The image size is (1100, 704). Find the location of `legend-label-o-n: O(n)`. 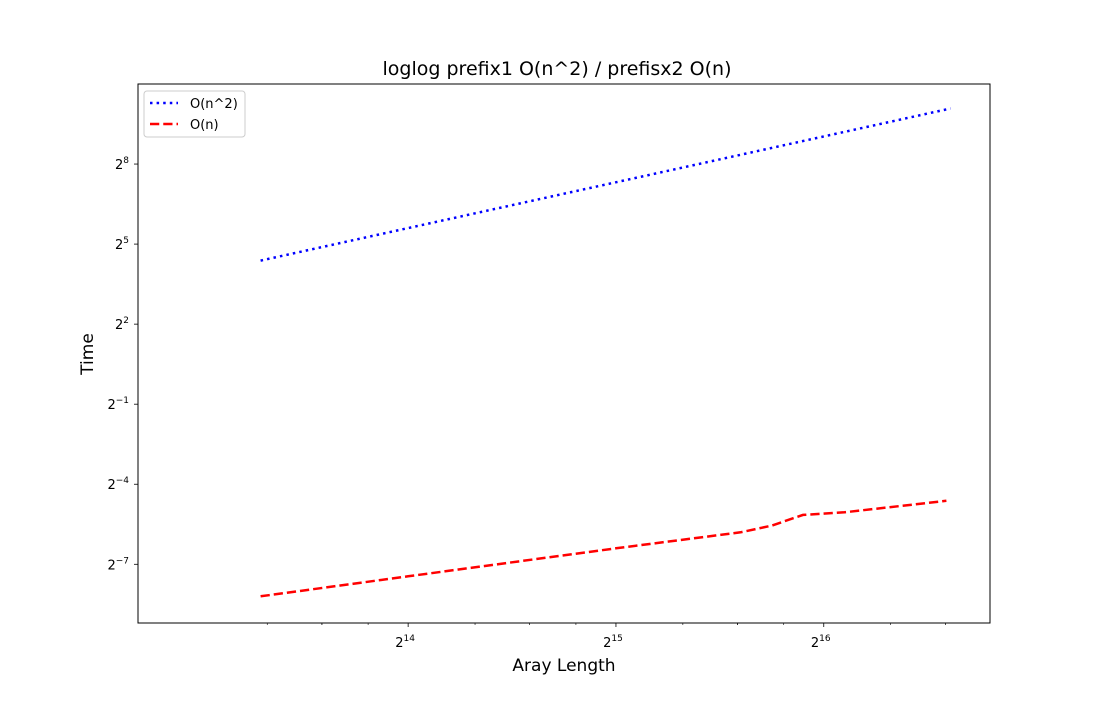

legend-label-o-n: O(n) is located at coordinates (204, 125).